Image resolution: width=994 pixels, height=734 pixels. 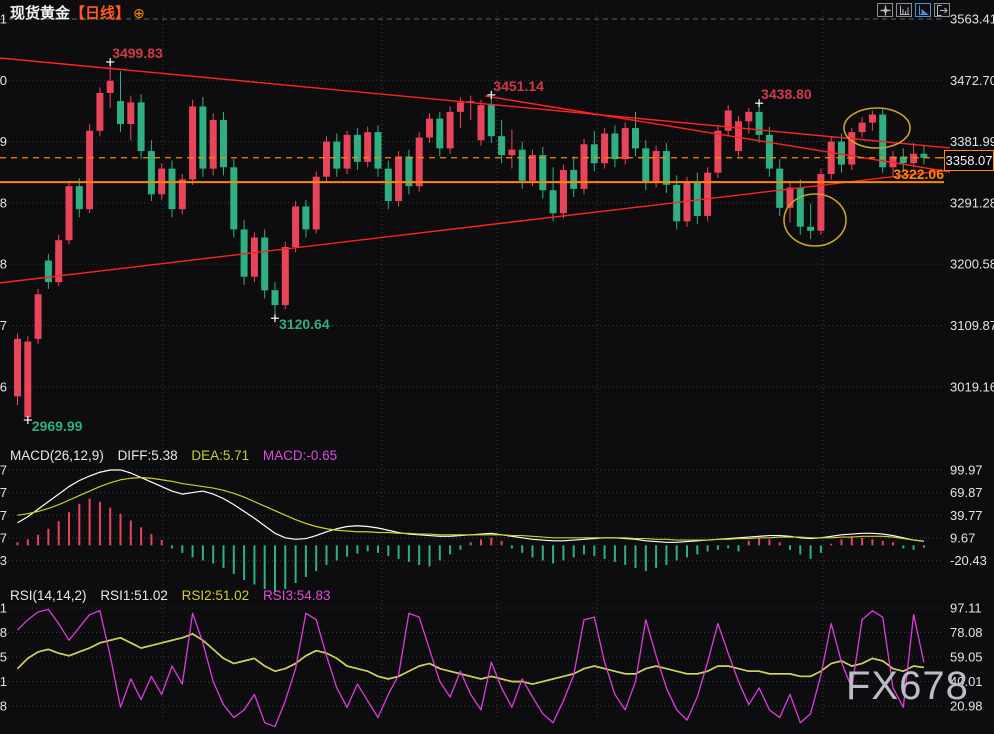 What do you see at coordinates (296, 595) in the screenshot?
I see `rsi3-value: RSI3:54.83` at bounding box center [296, 595].